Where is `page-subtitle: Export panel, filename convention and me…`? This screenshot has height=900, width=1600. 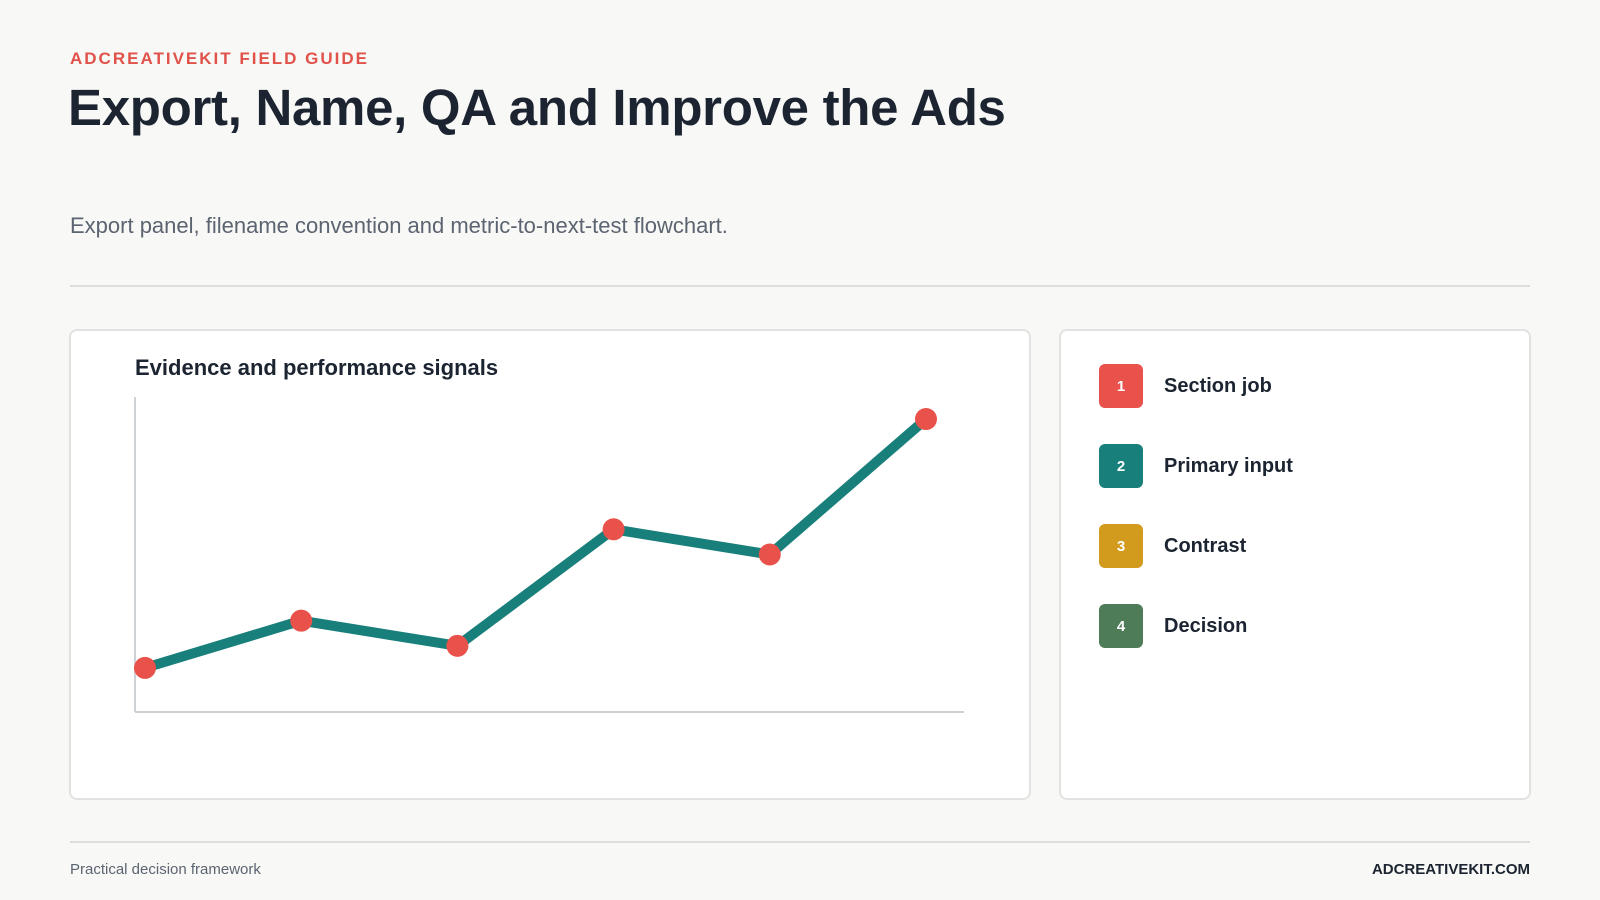 page-subtitle: Export panel, filename convention and me… is located at coordinates (399, 225).